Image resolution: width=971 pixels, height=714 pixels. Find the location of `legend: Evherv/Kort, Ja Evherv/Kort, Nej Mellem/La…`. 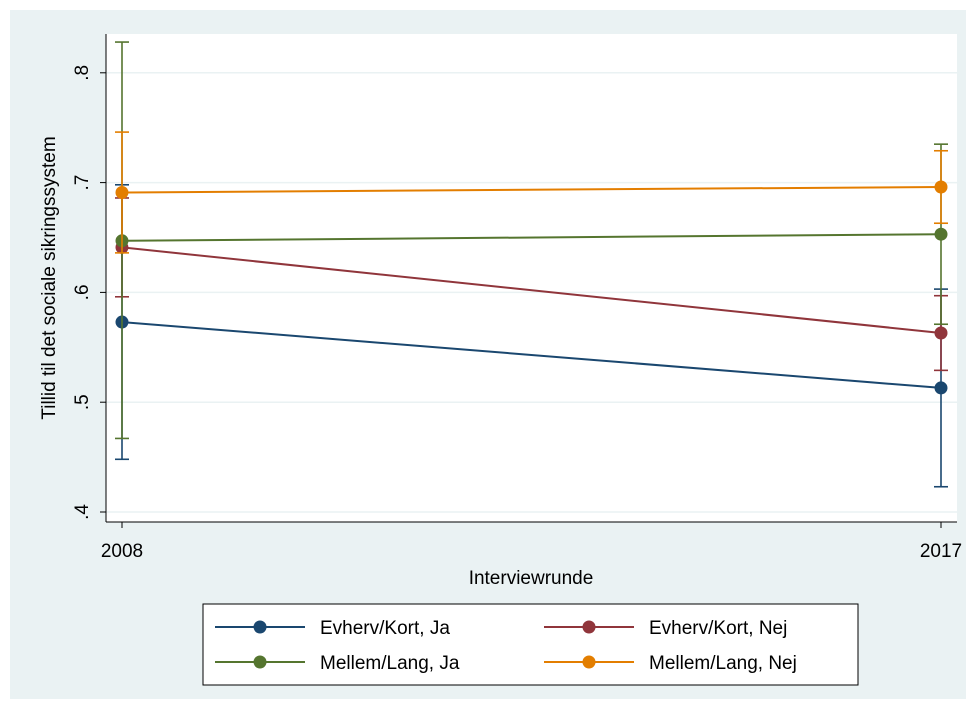

legend: Evherv/Kort, Ja Evherv/Kort, Nej Mellem/La… is located at coordinates (530, 644).